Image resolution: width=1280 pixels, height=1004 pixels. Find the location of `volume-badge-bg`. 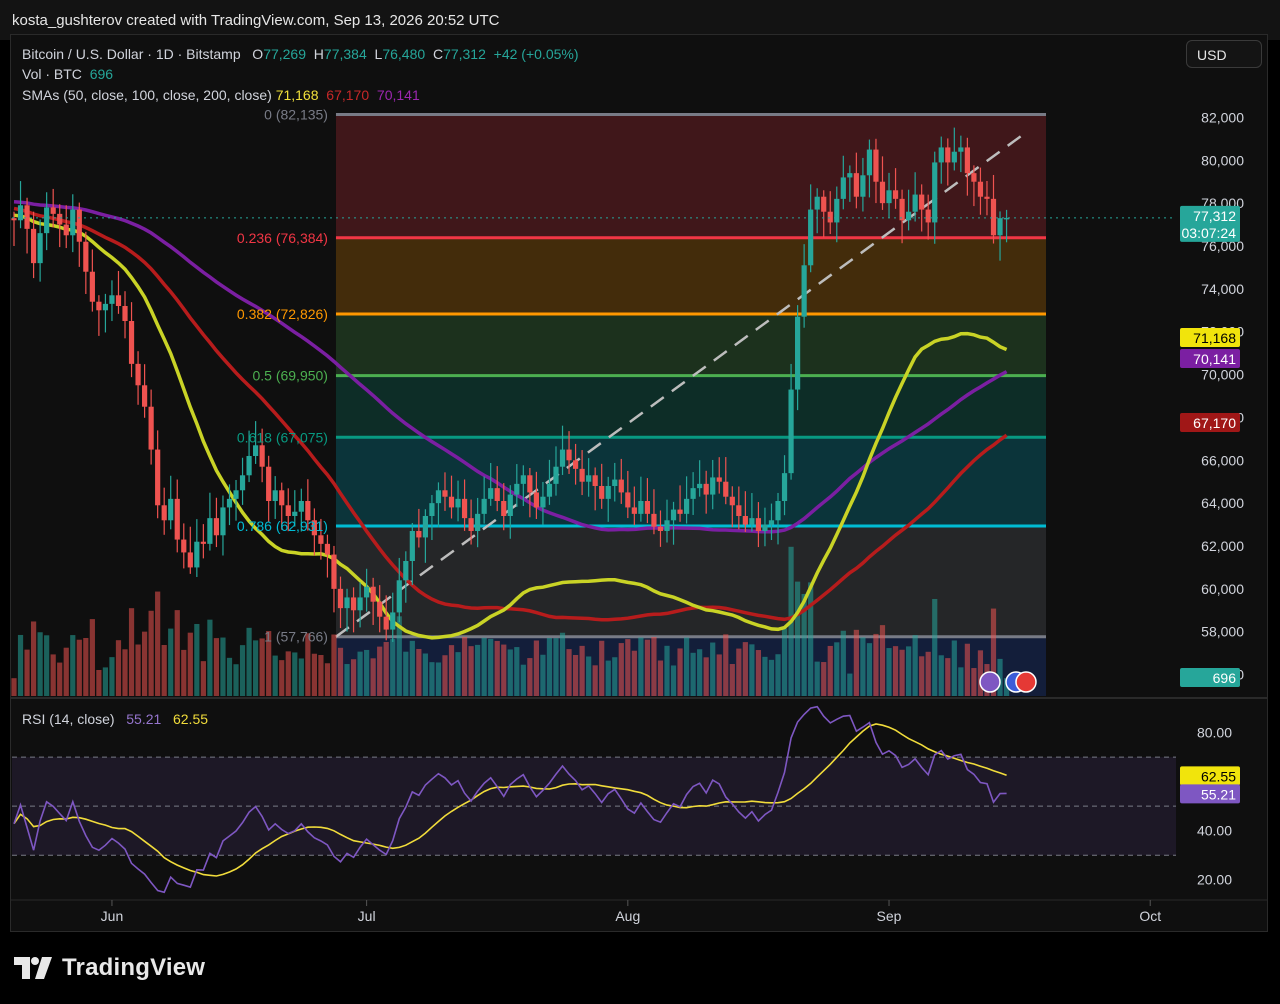

volume-badge-bg is located at coordinates (1210, 677).